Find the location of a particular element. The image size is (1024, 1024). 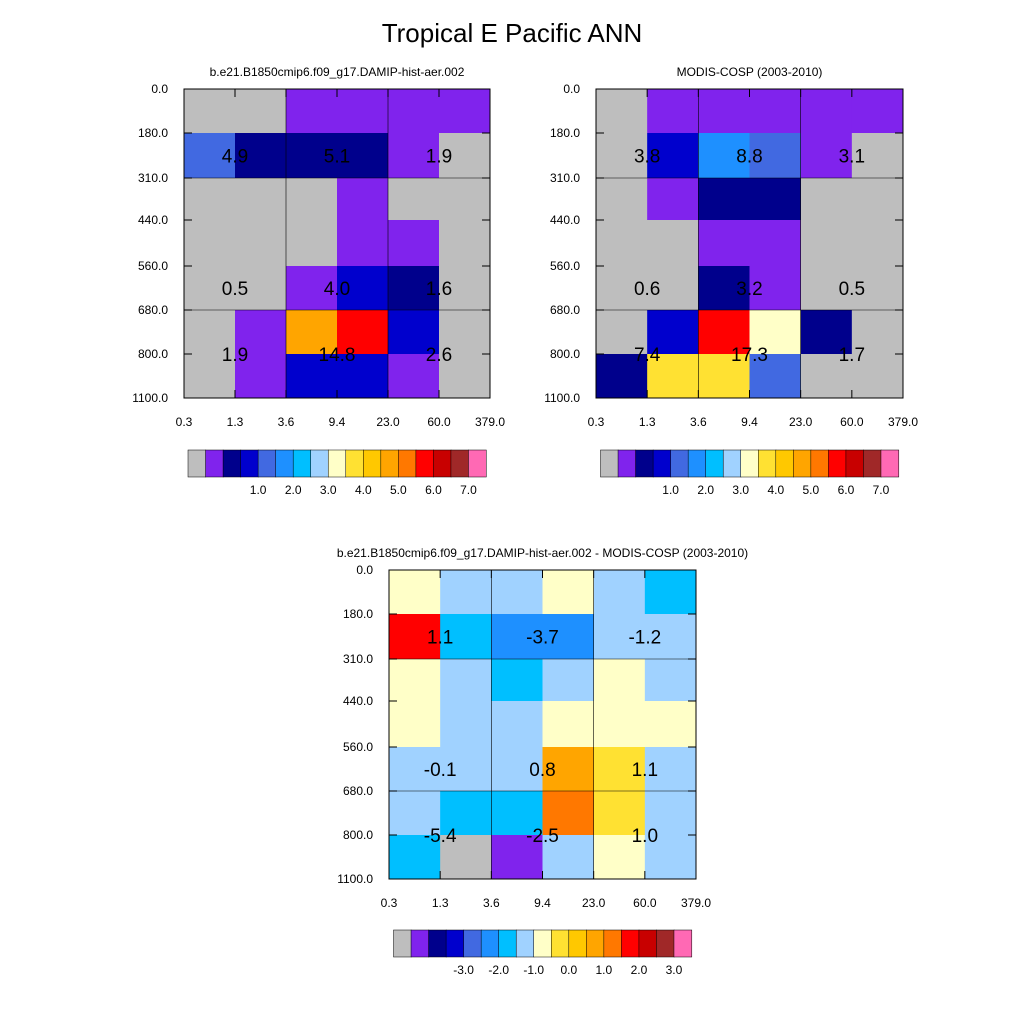

x-tick-label: 0.3 is located at coordinates (596, 422).